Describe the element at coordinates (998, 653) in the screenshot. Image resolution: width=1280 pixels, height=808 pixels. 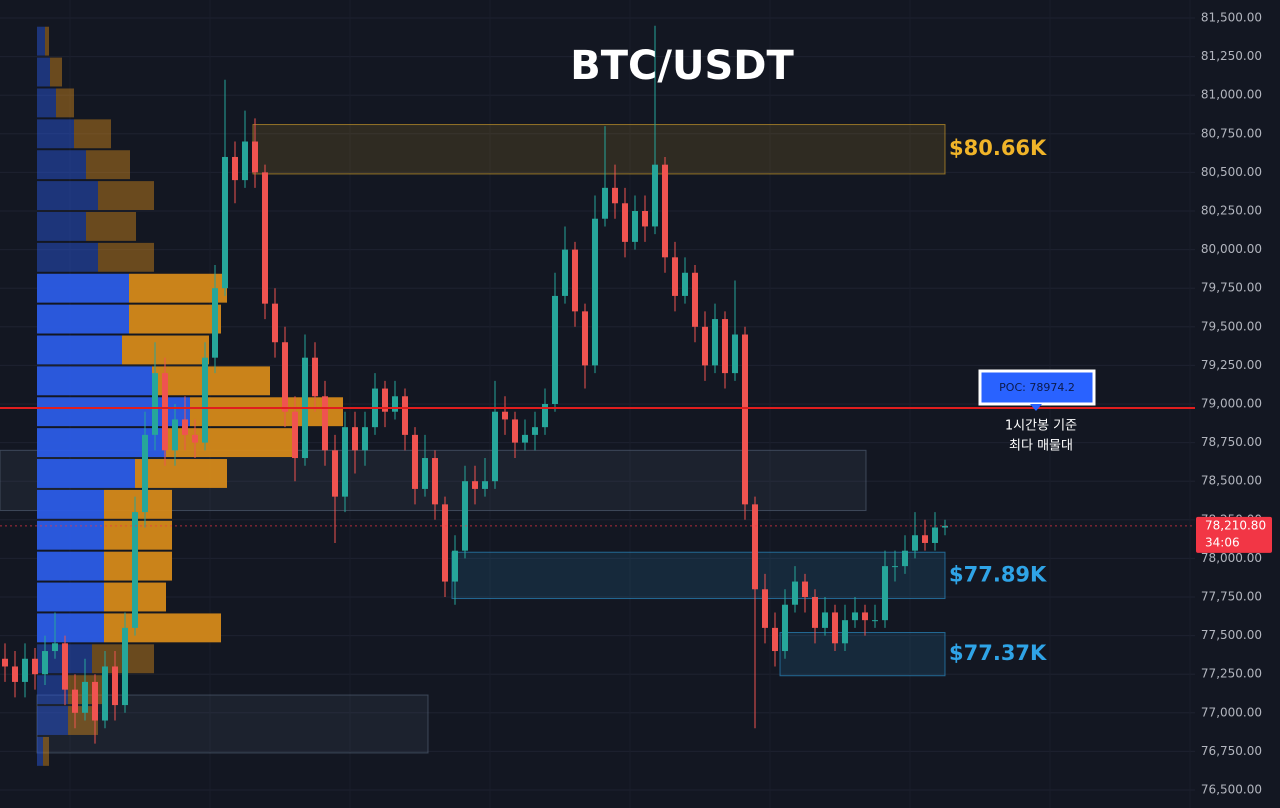
I see `zone-label: $77.37K` at that location.